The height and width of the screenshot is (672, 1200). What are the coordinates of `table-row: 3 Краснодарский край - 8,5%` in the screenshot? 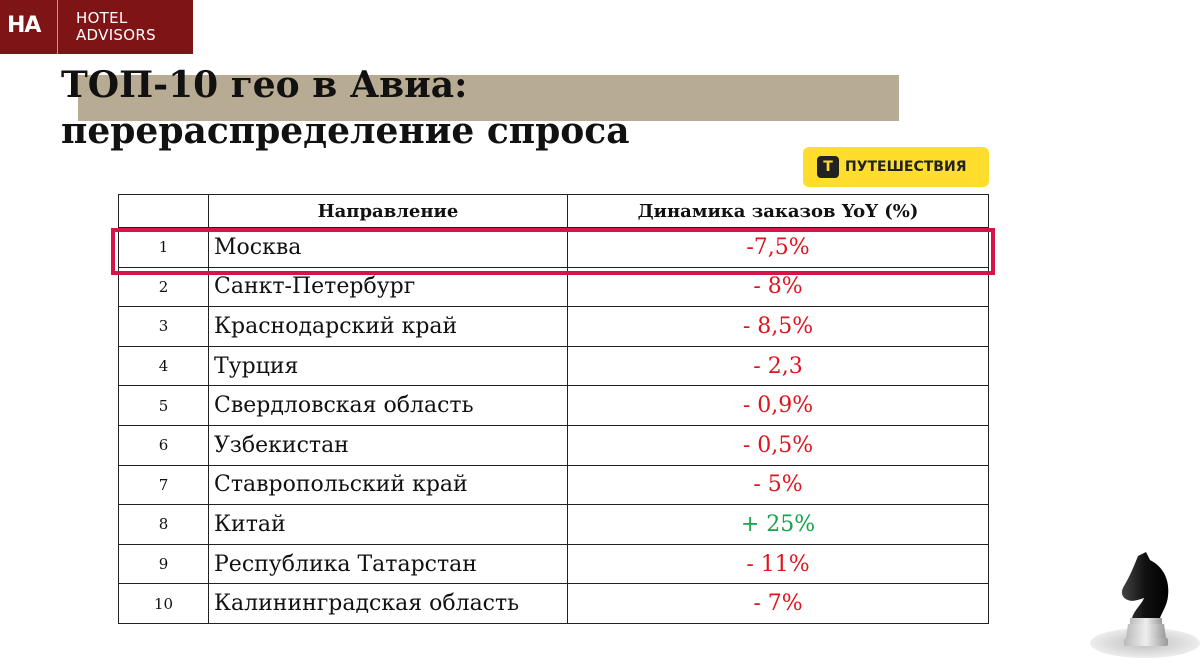 It's located at (553, 326).